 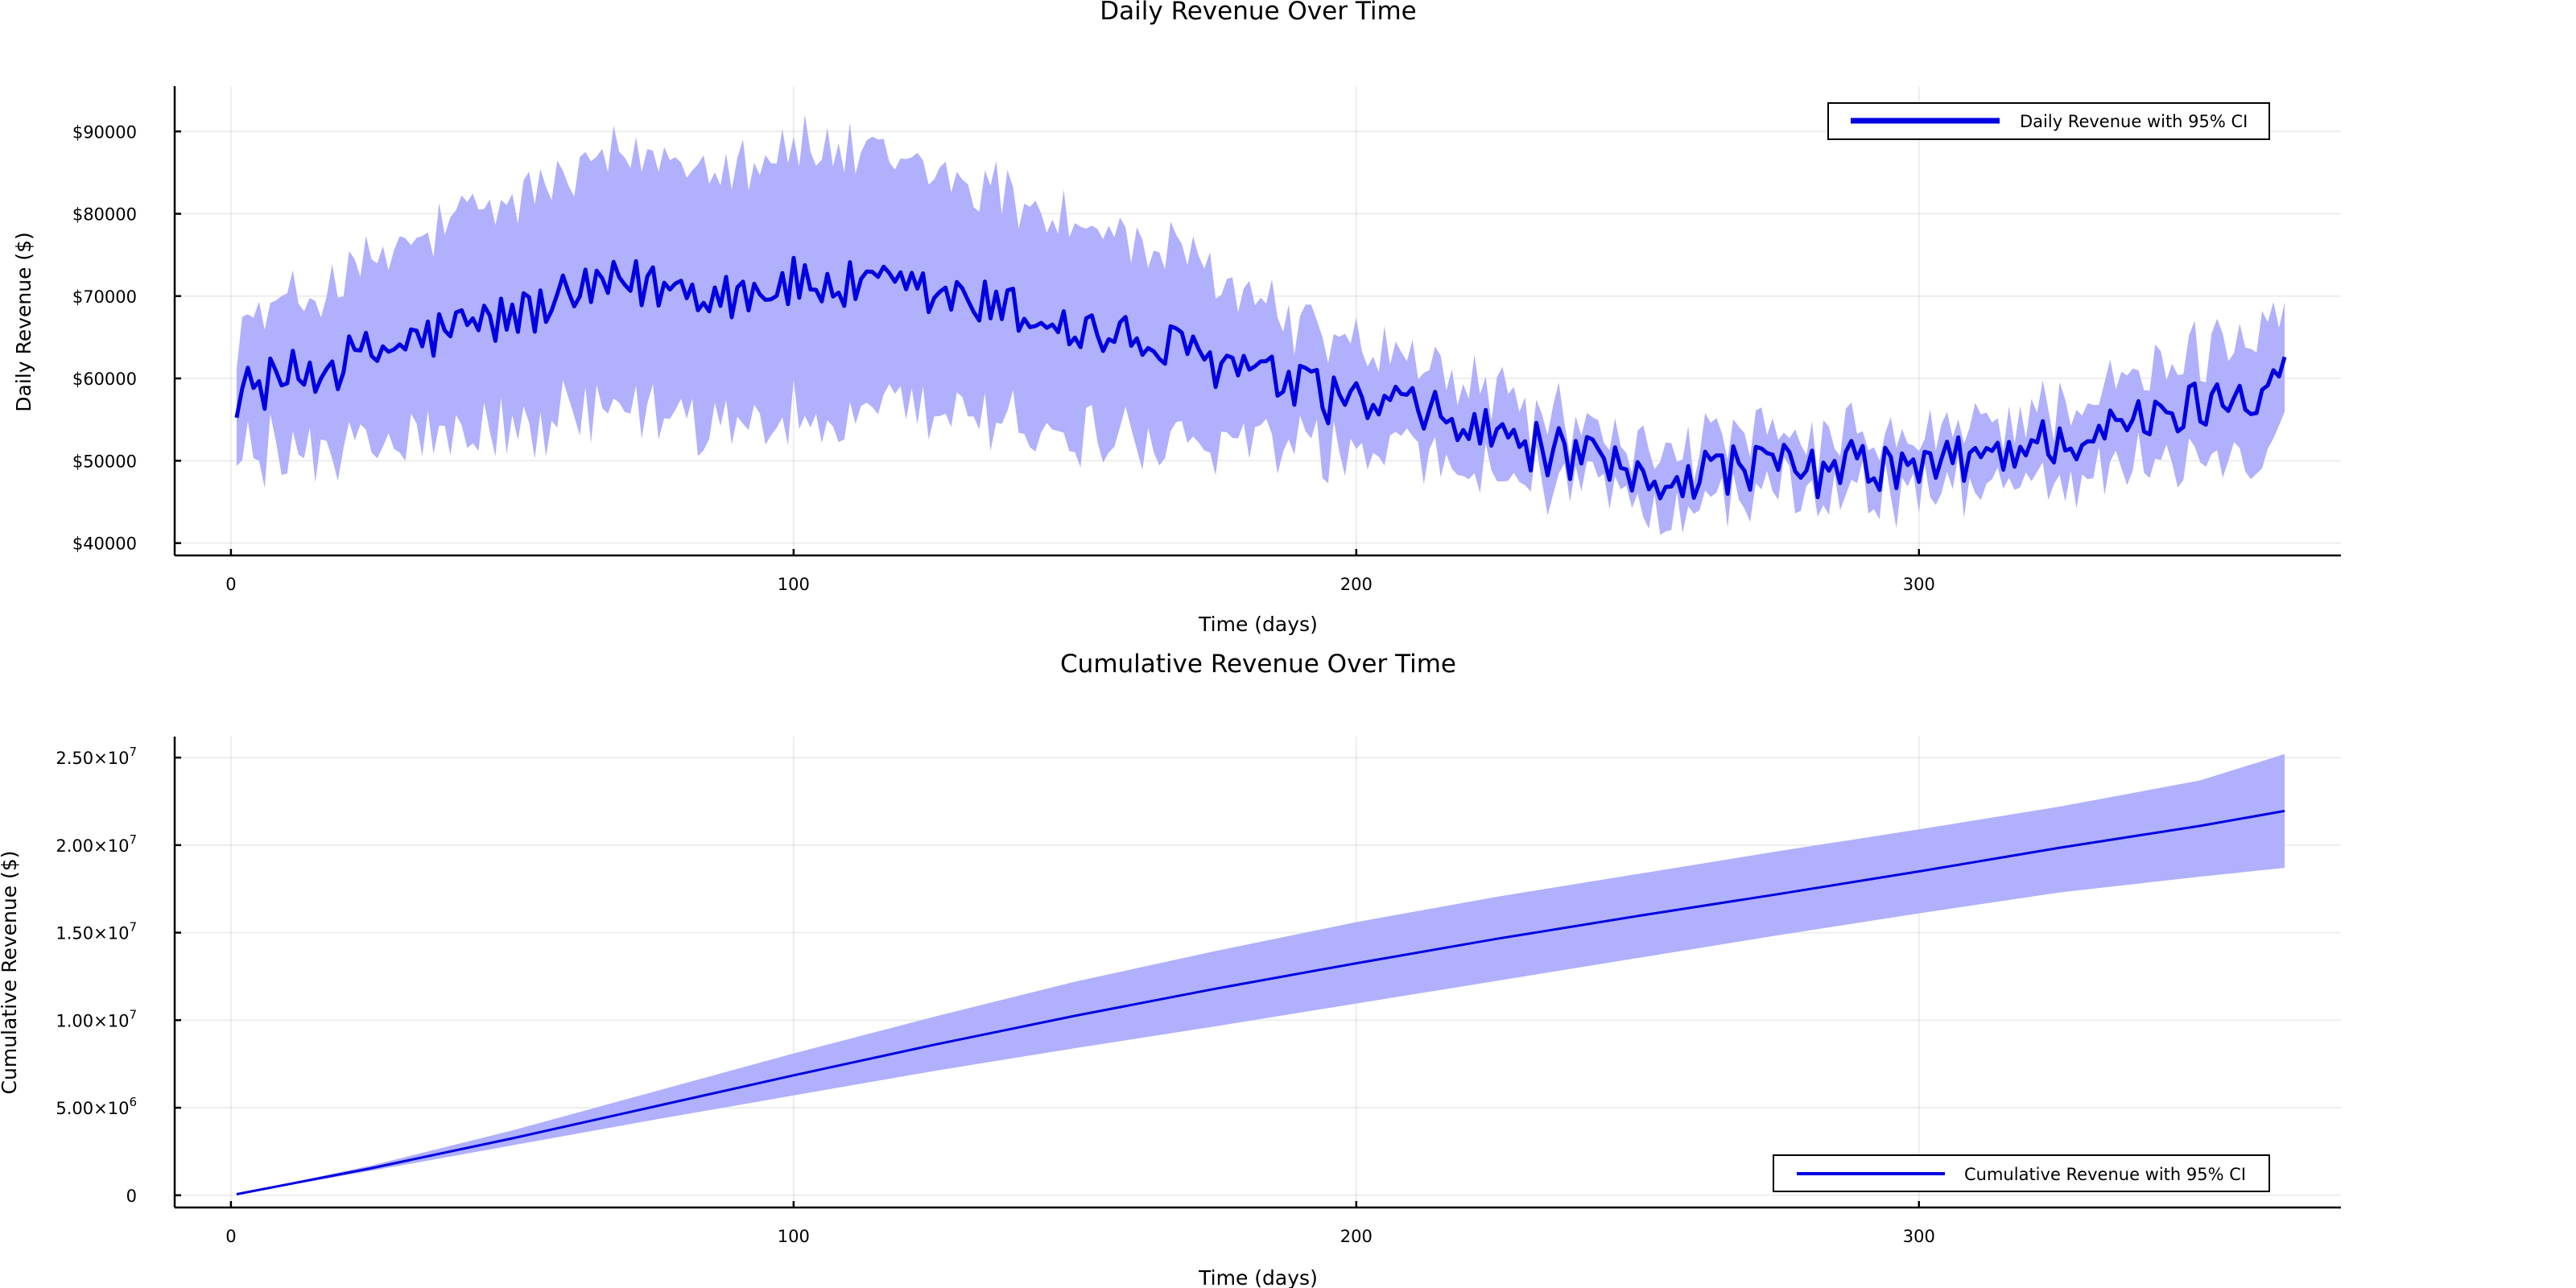 I want to click on y-tick-label: $70000, so click(x=104, y=297).